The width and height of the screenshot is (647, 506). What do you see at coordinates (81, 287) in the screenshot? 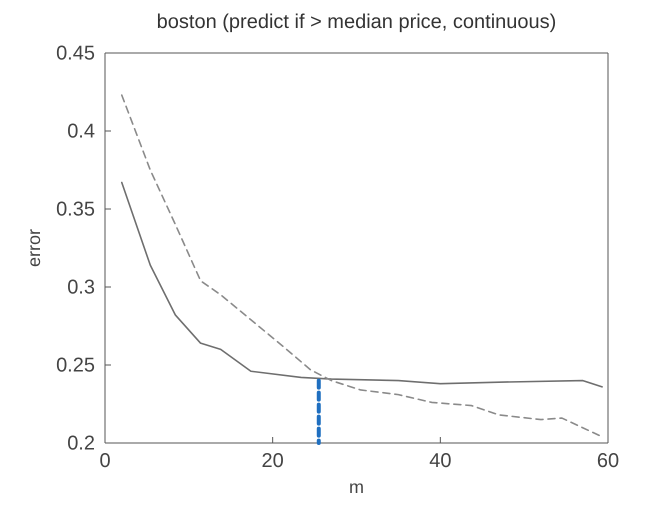
I see `y-tick-label: 0.3` at bounding box center [81, 287].